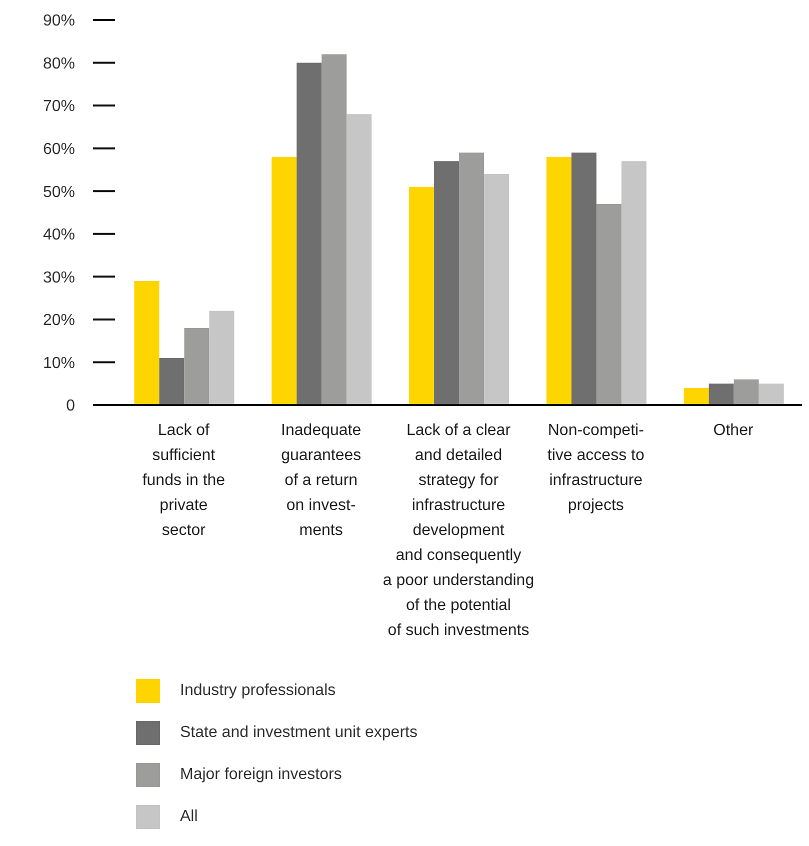 This screenshot has height=846, width=809. Describe the element at coordinates (189, 817) in the screenshot. I see `legend-label: All` at that location.